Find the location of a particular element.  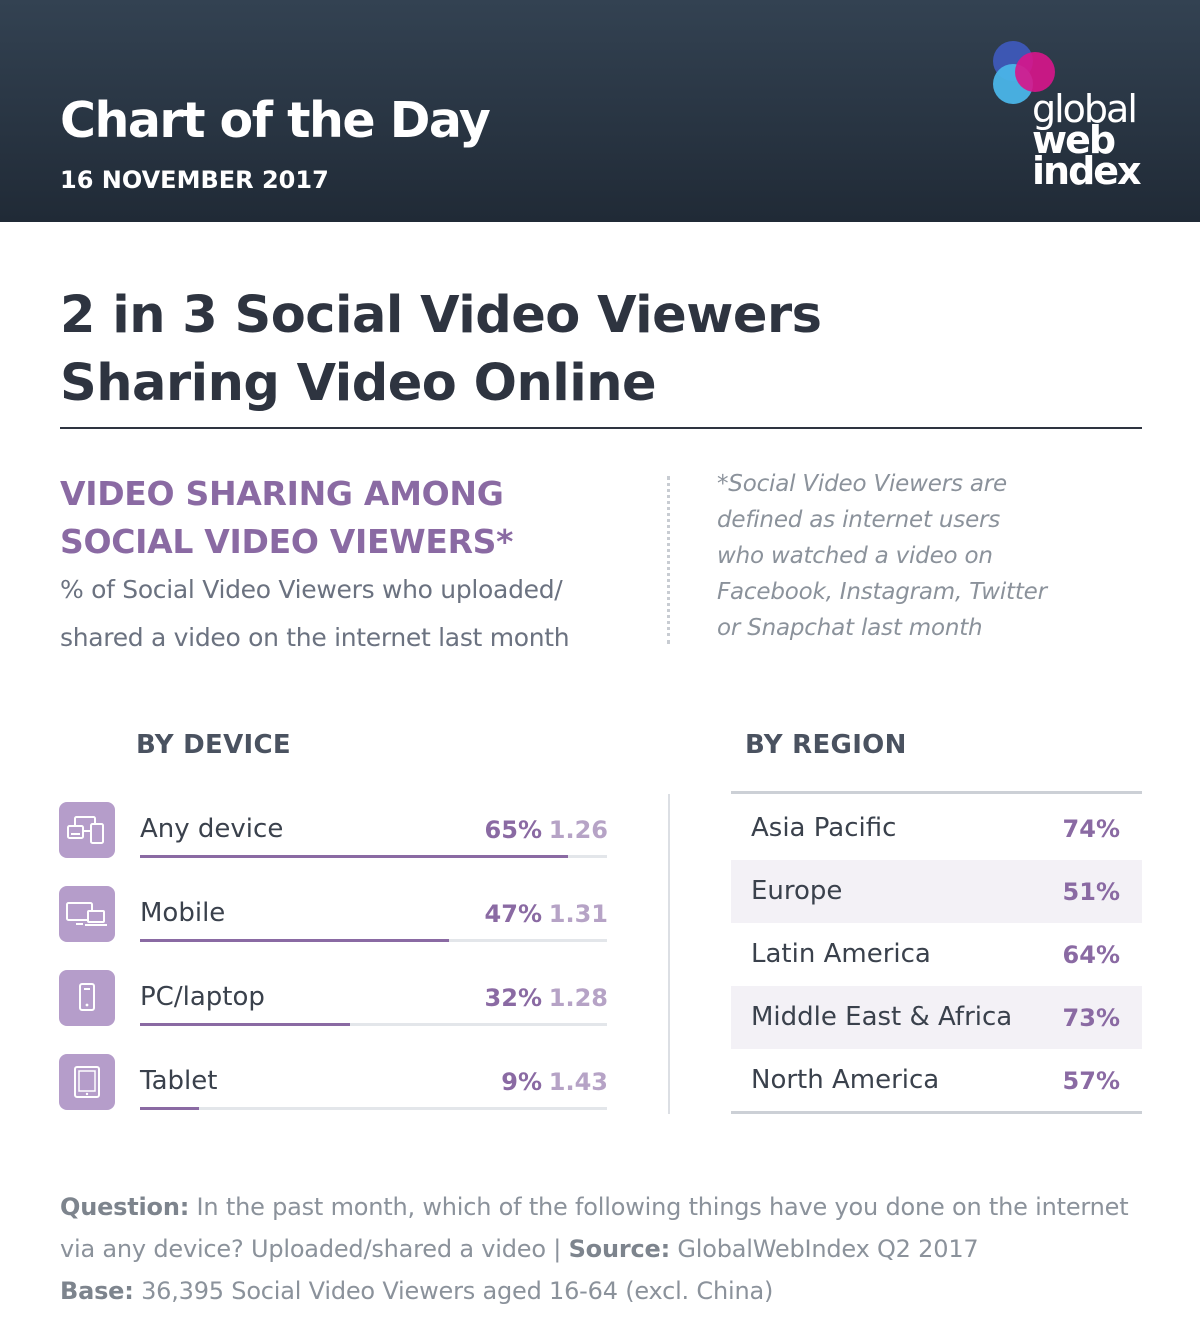

device-index-label: 1.43 is located at coordinates (578, 1082).